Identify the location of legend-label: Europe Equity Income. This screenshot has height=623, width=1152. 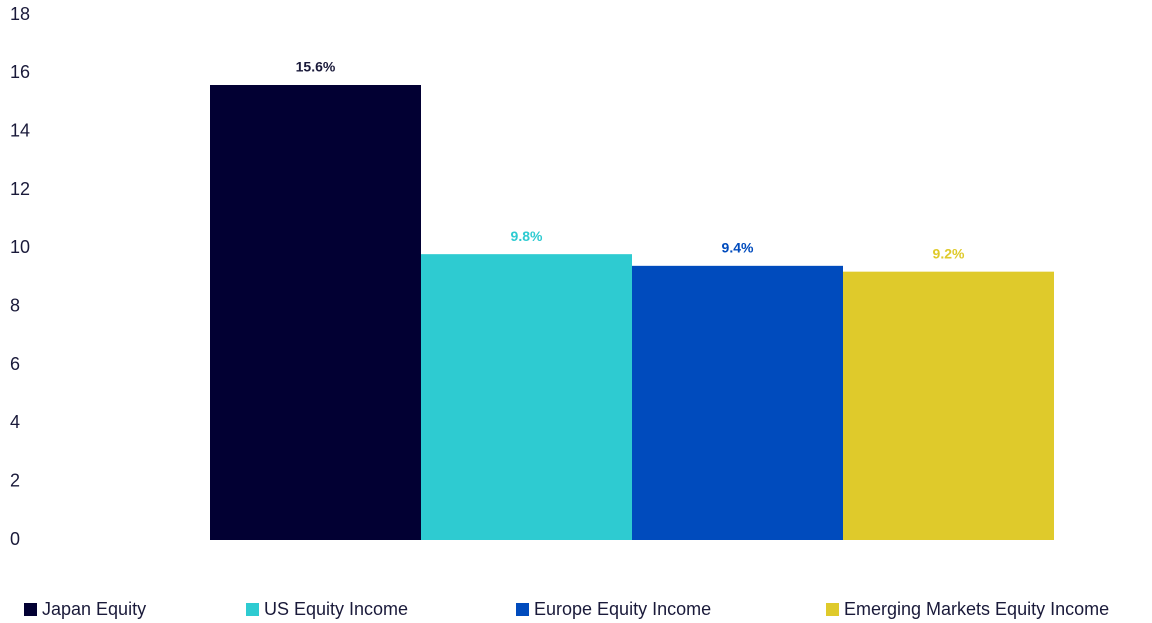
(622, 609).